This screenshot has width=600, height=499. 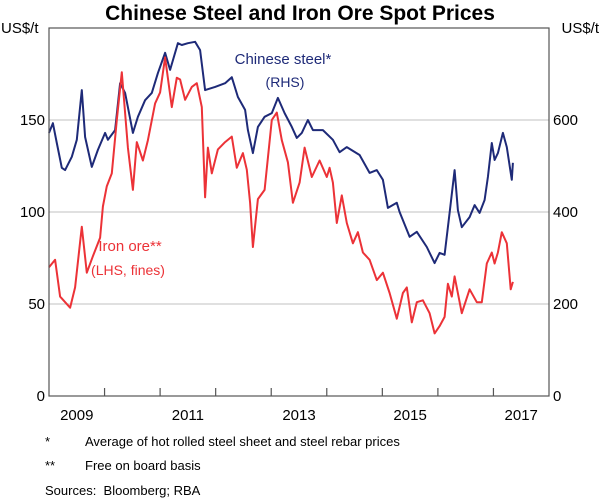 What do you see at coordinates (143, 465) in the screenshot?
I see `footnote-2-text: Free on board basis` at bounding box center [143, 465].